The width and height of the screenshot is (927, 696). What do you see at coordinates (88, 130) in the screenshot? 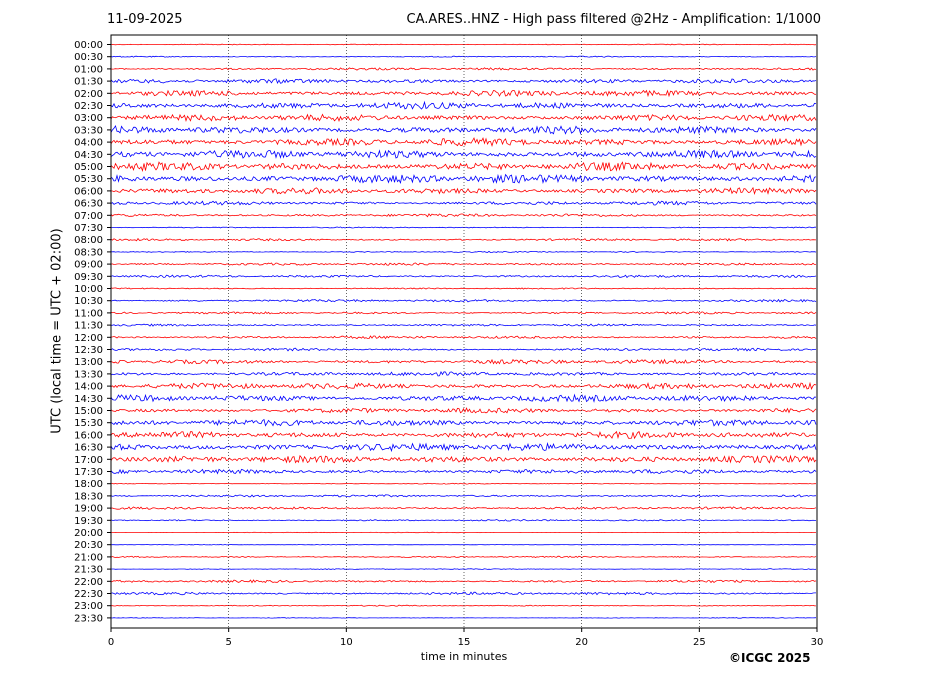
I see `y-tick-label: 03:30` at bounding box center [88, 130].